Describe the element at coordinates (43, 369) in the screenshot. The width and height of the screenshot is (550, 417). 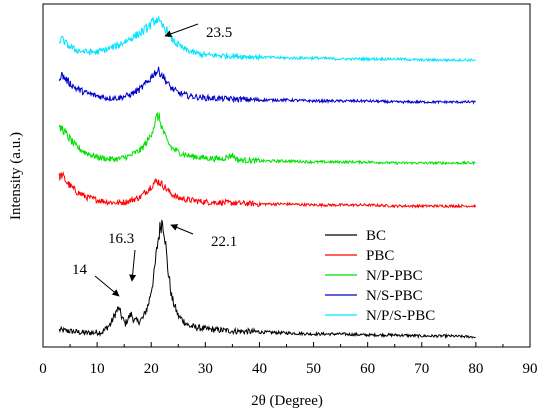
I see `x-tick-label: 0` at that location.